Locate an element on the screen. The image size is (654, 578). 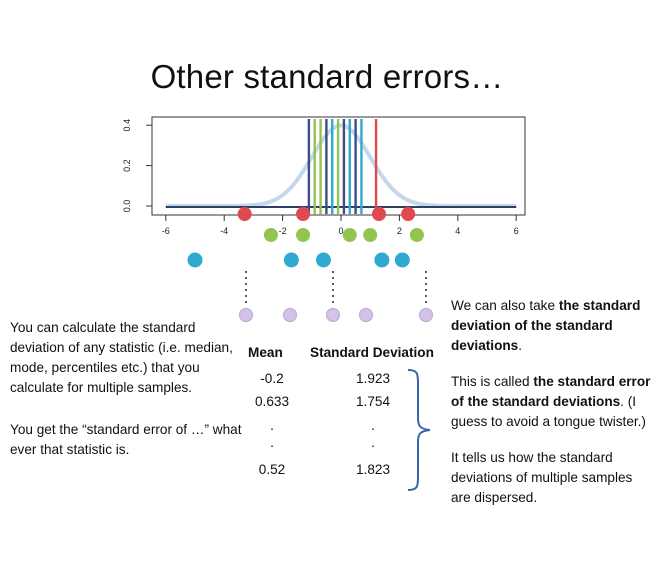
mean-cell: 0.633 is located at coordinates (272, 401).